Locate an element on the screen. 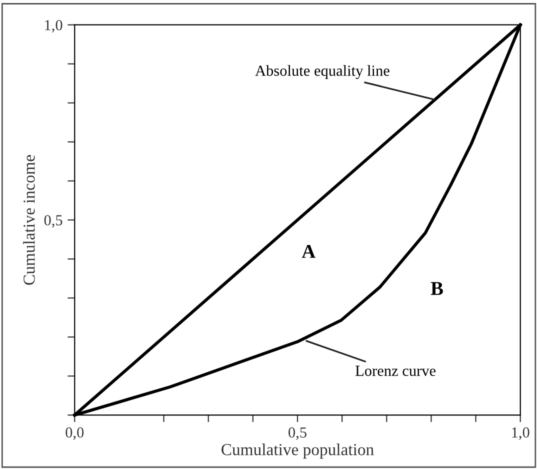 The height and width of the screenshot is (469, 537). y-axis-title: Cumulative income is located at coordinates (29, 220).